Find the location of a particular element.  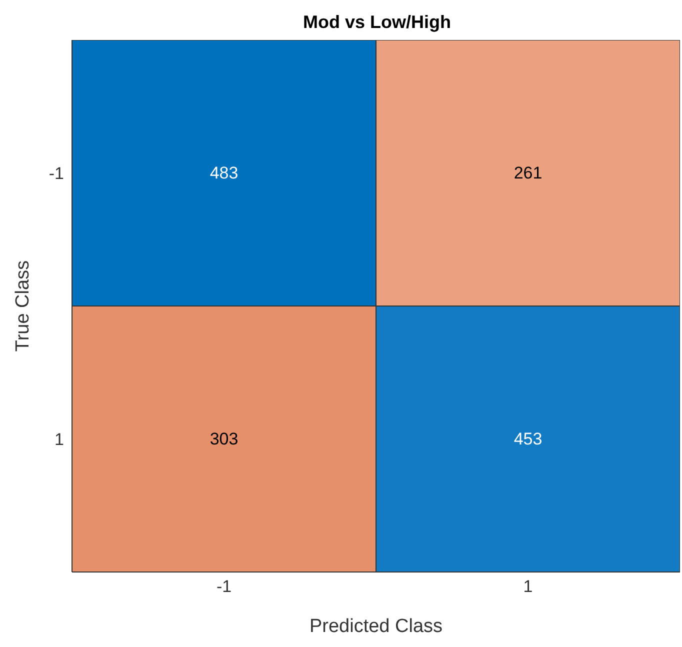

x-axis-title: Predicted Class is located at coordinates (376, 626).